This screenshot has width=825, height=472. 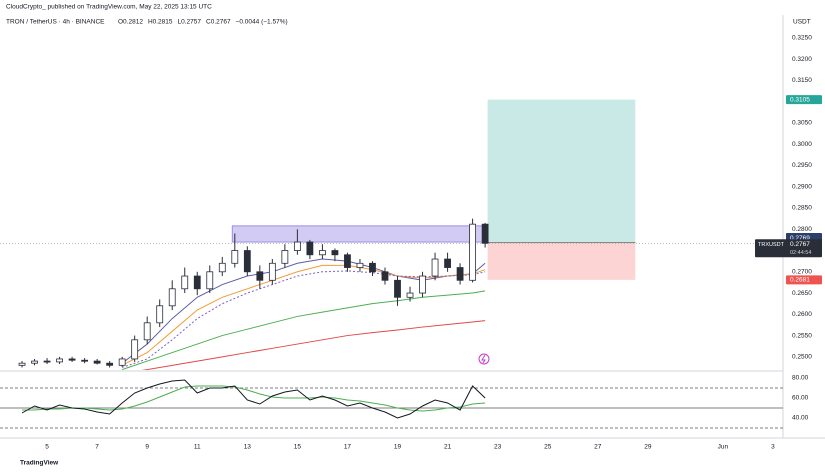 What do you see at coordinates (398, 447) in the screenshot?
I see `x-tick-label: 19` at bounding box center [398, 447].